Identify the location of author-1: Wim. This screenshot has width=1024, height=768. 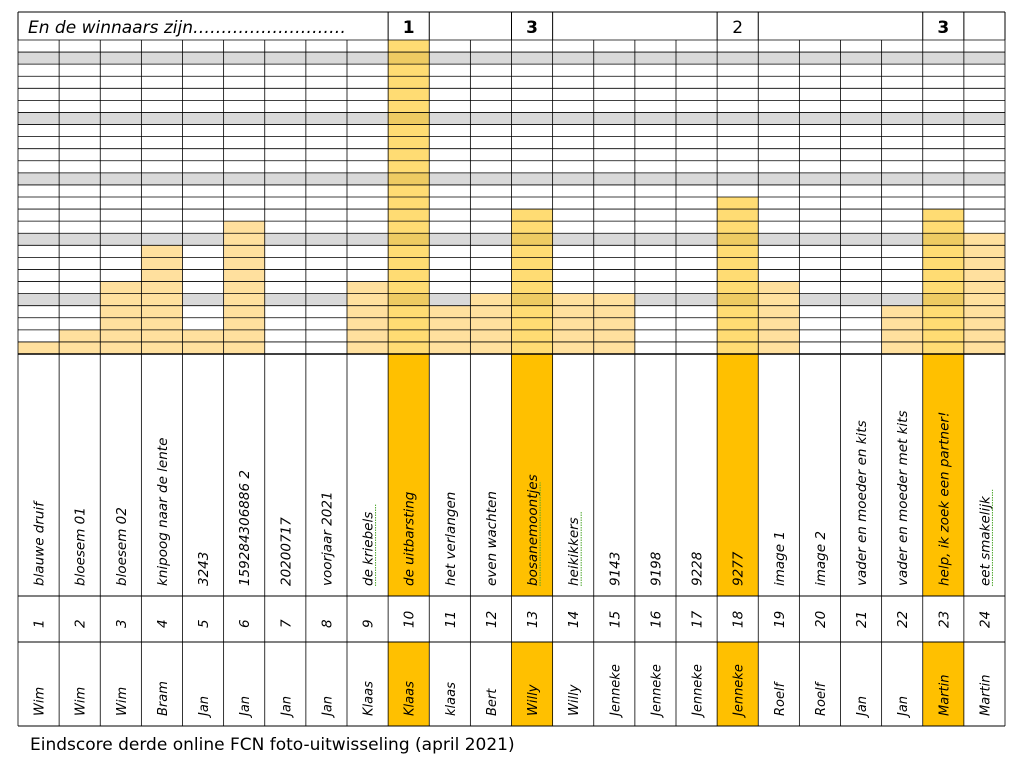
(40, 701).